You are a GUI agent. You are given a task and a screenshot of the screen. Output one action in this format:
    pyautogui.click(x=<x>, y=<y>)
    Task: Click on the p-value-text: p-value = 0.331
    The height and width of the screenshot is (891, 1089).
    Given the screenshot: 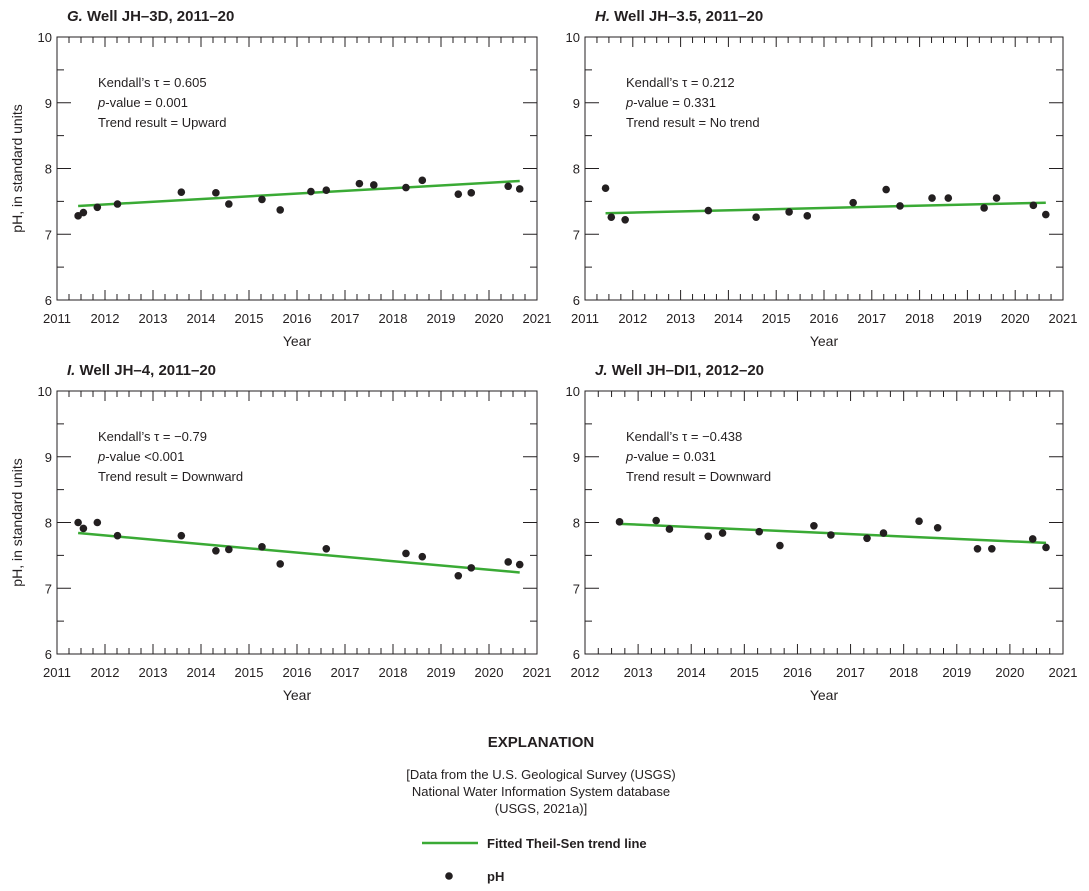 What is the action you would take?
    pyautogui.click(x=670, y=102)
    